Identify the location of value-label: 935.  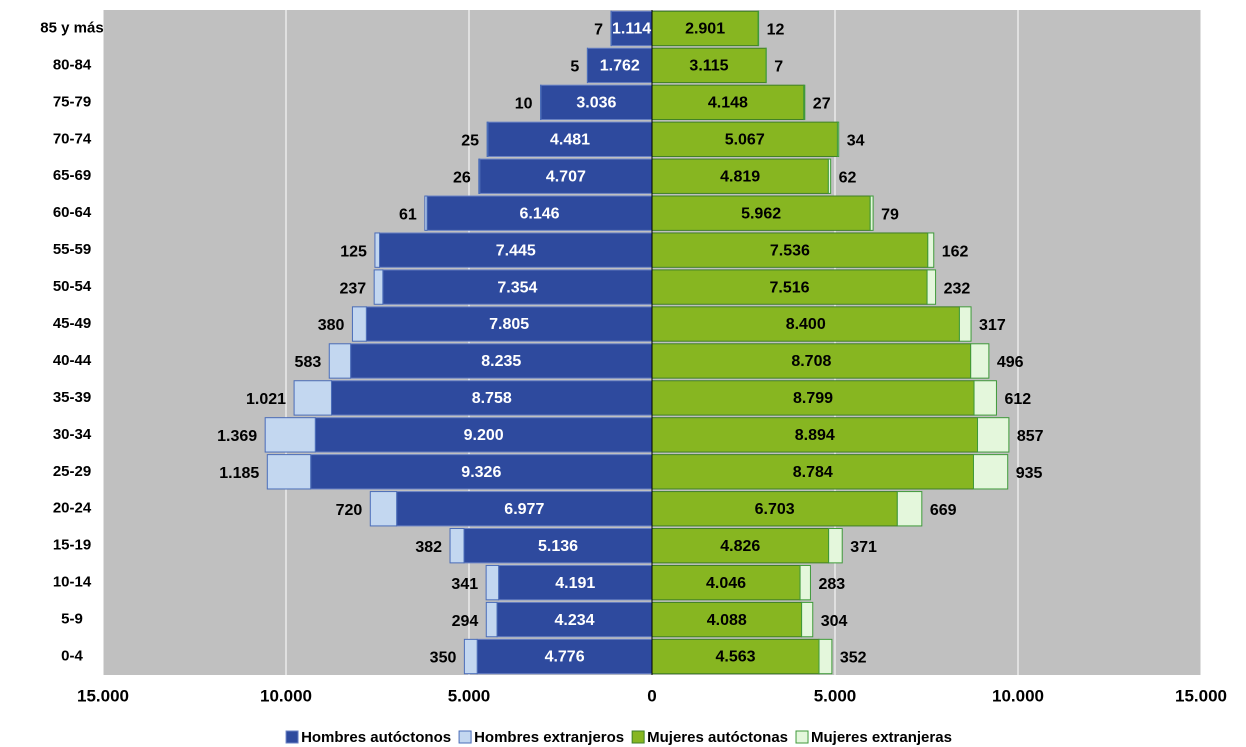
(1029, 473).